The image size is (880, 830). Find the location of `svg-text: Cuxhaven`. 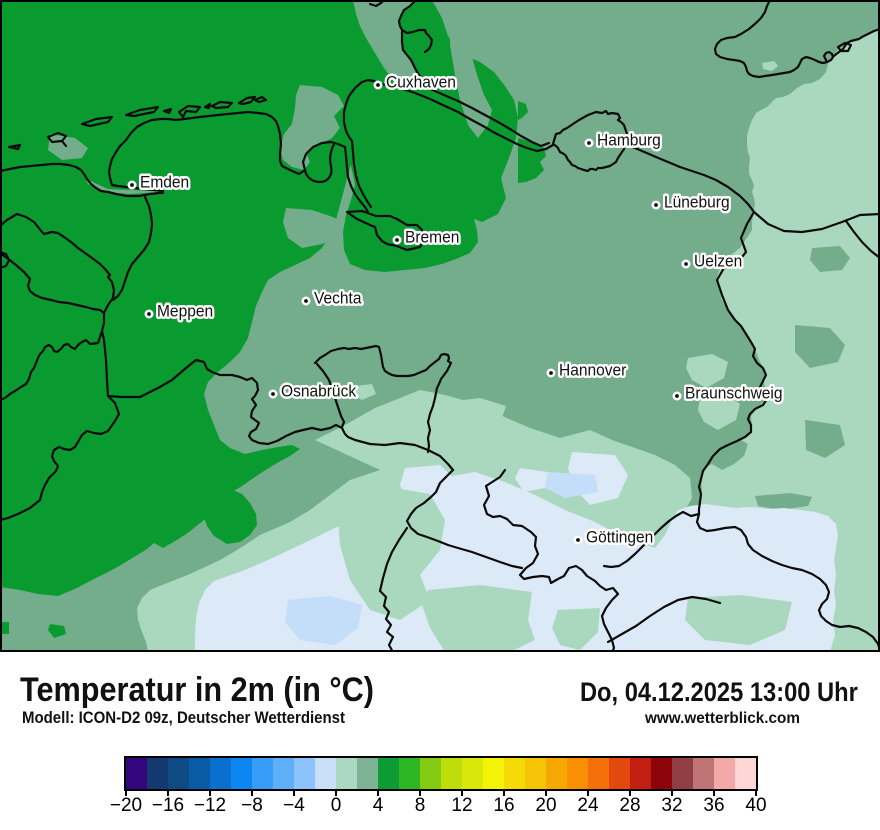

svg-text: Cuxhaven is located at coordinates (421, 82).